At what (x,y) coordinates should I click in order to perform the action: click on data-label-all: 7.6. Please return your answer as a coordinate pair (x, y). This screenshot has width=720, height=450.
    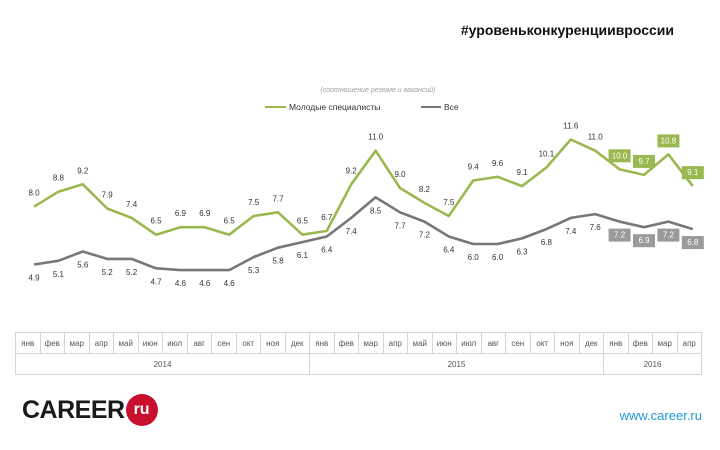
    Looking at the image, I should click on (596, 227).